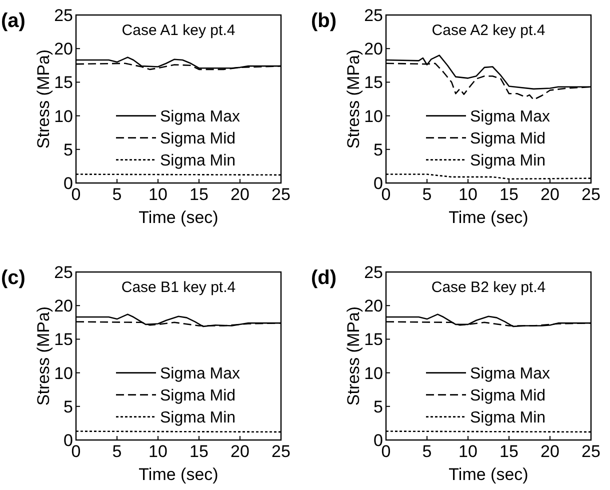 The width and height of the screenshot is (610, 490). What do you see at coordinates (488, 287) in the screenshot?
I see `text: Case B2 key pt.4` at bounding box center [488, 287].